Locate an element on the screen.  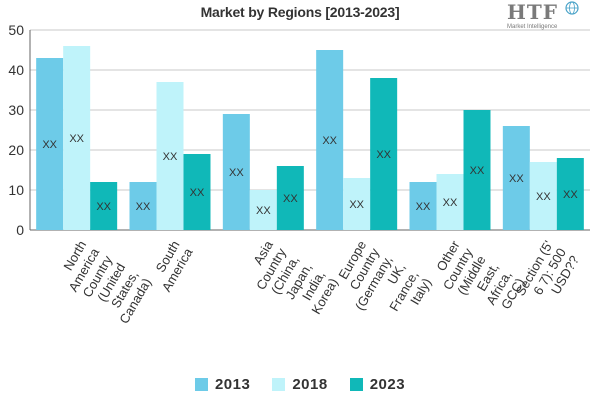
legend-item: 2018 is located at coordinates (299, 384).